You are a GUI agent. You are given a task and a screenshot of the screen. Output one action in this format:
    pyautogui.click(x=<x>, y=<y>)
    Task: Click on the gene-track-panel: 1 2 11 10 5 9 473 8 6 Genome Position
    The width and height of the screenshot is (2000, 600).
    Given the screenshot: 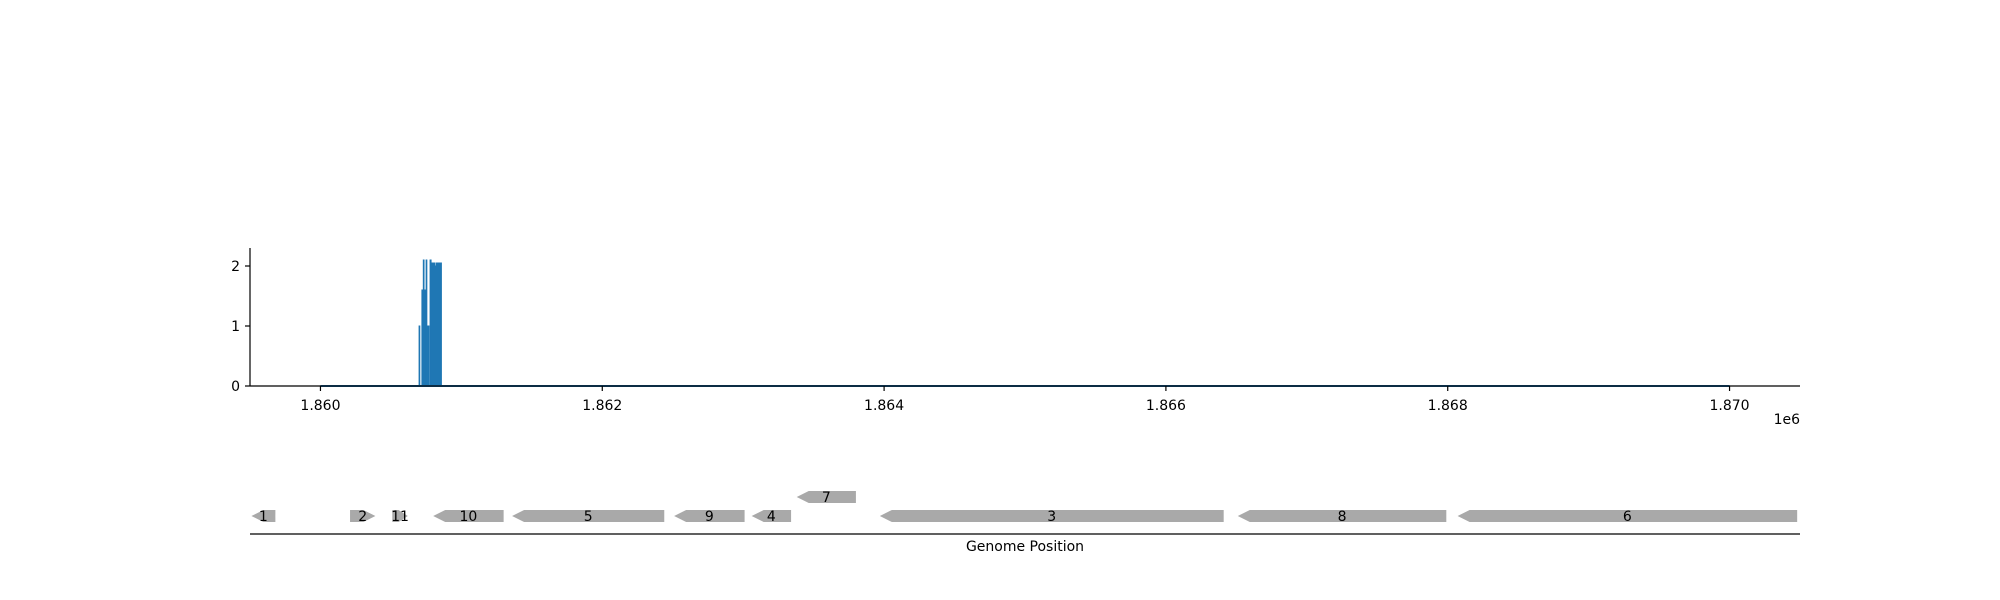 What is the action you would take?
    pyautogui.click(x=1025, y=522)
    